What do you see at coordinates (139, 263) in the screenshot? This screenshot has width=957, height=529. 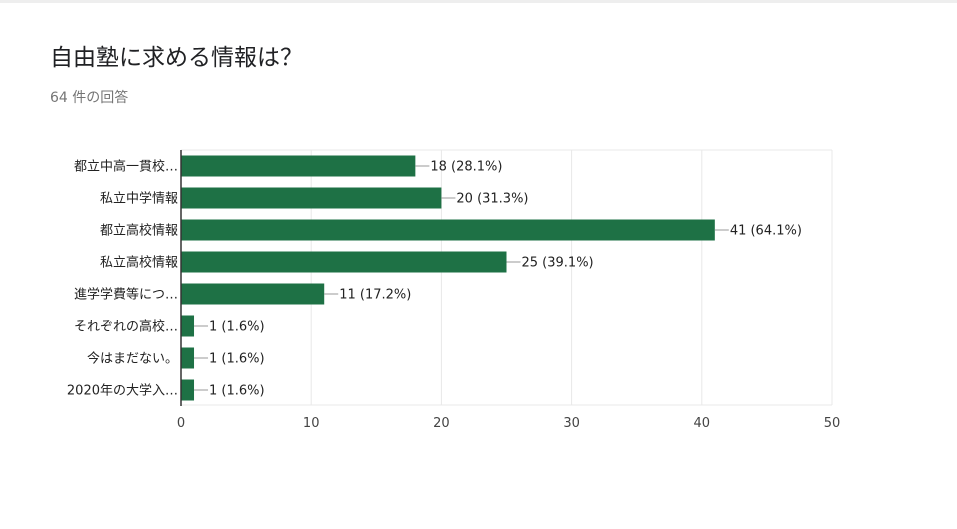 I see `category-label: 私立高校情報` at bounding box center [139, 263].